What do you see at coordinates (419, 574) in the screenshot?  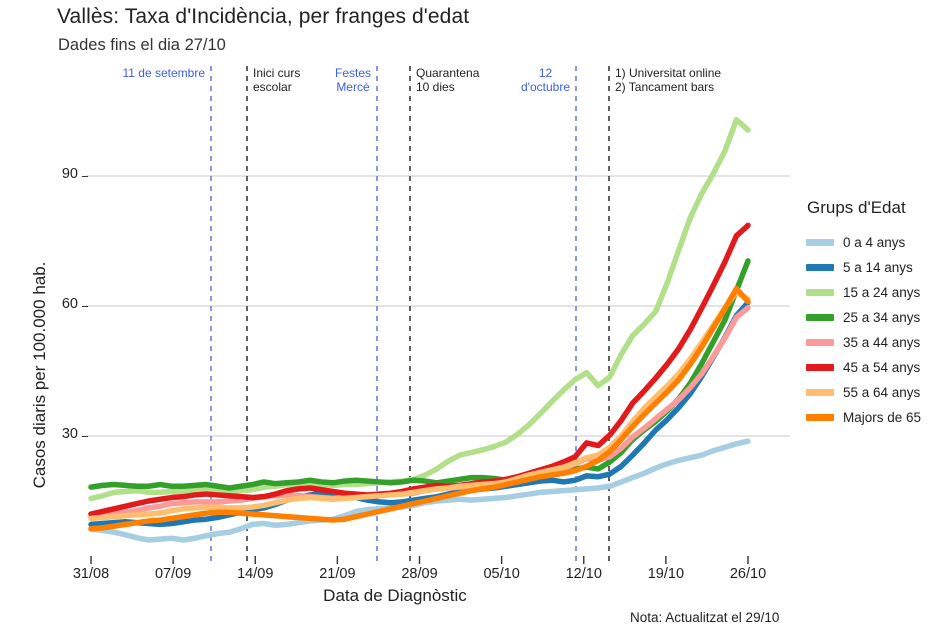 I see `x-tick-label: 28/09` at bounding box center [419, 574].